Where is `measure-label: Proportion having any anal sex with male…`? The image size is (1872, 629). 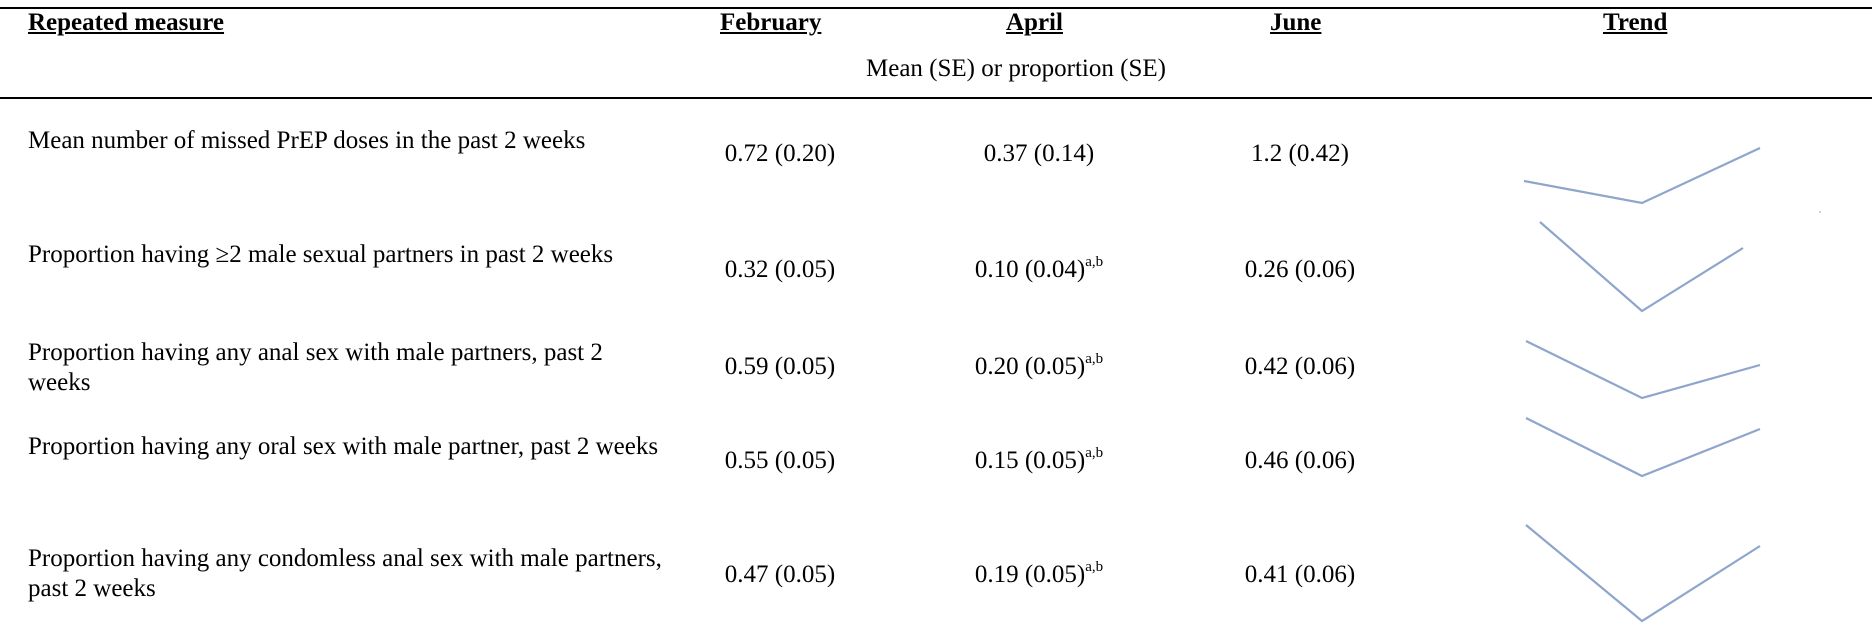
measure-label: Proportion having any anal sex with male… is located at coordinates (315, 367).